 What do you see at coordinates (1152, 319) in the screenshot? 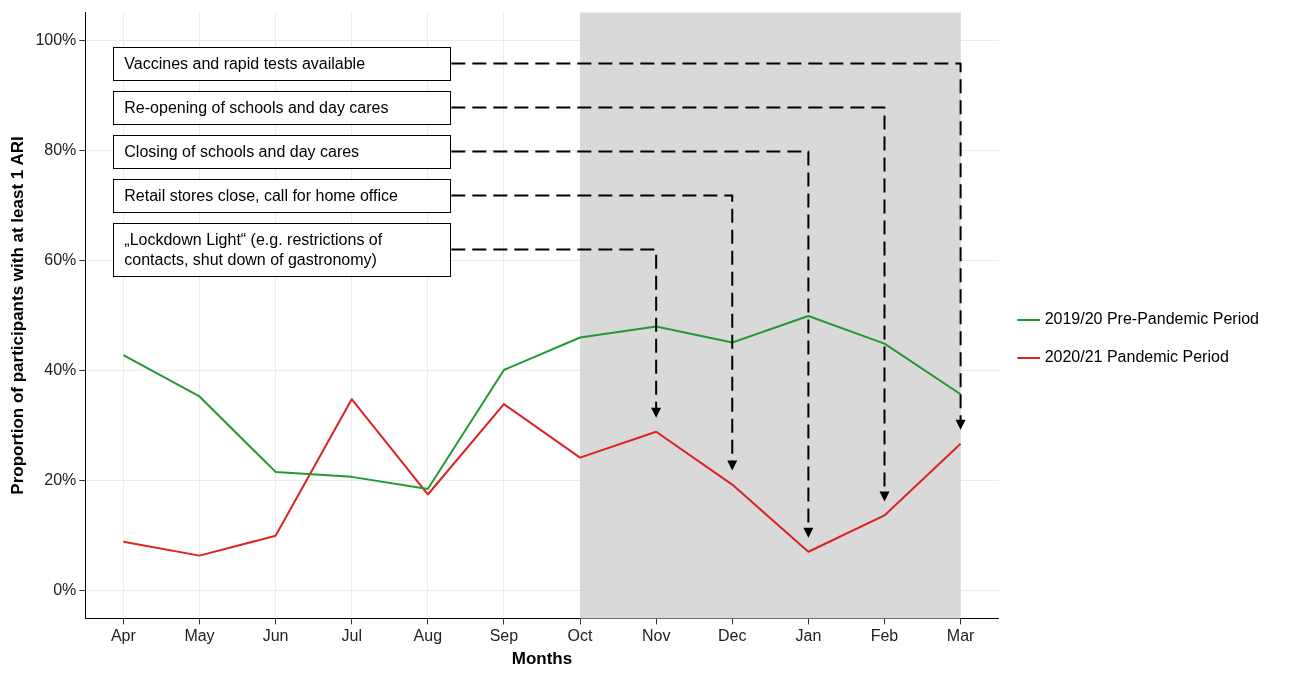
I see `legend-label: 2019/20 Pre-Pandemic Period` at bounding box center [1152, 319].